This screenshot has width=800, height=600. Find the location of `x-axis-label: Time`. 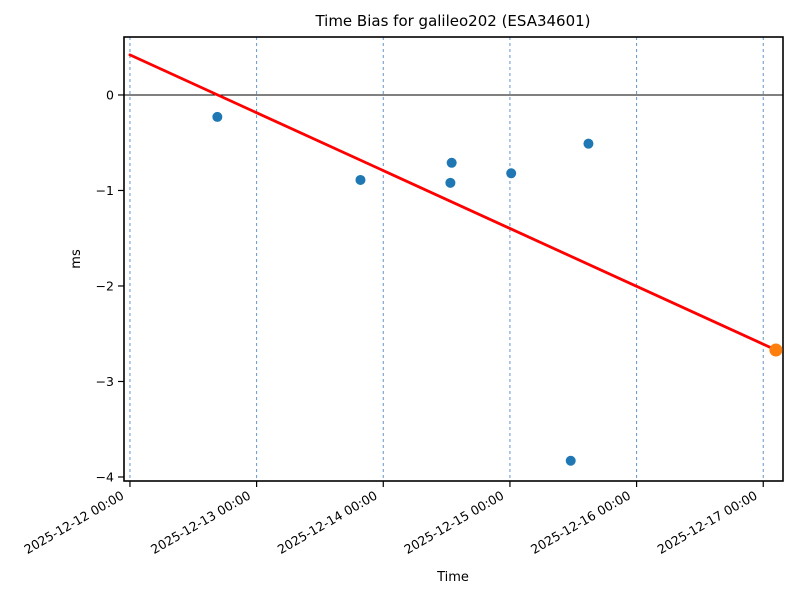

x-axis-label: Time is located at coordinates (452, 577).